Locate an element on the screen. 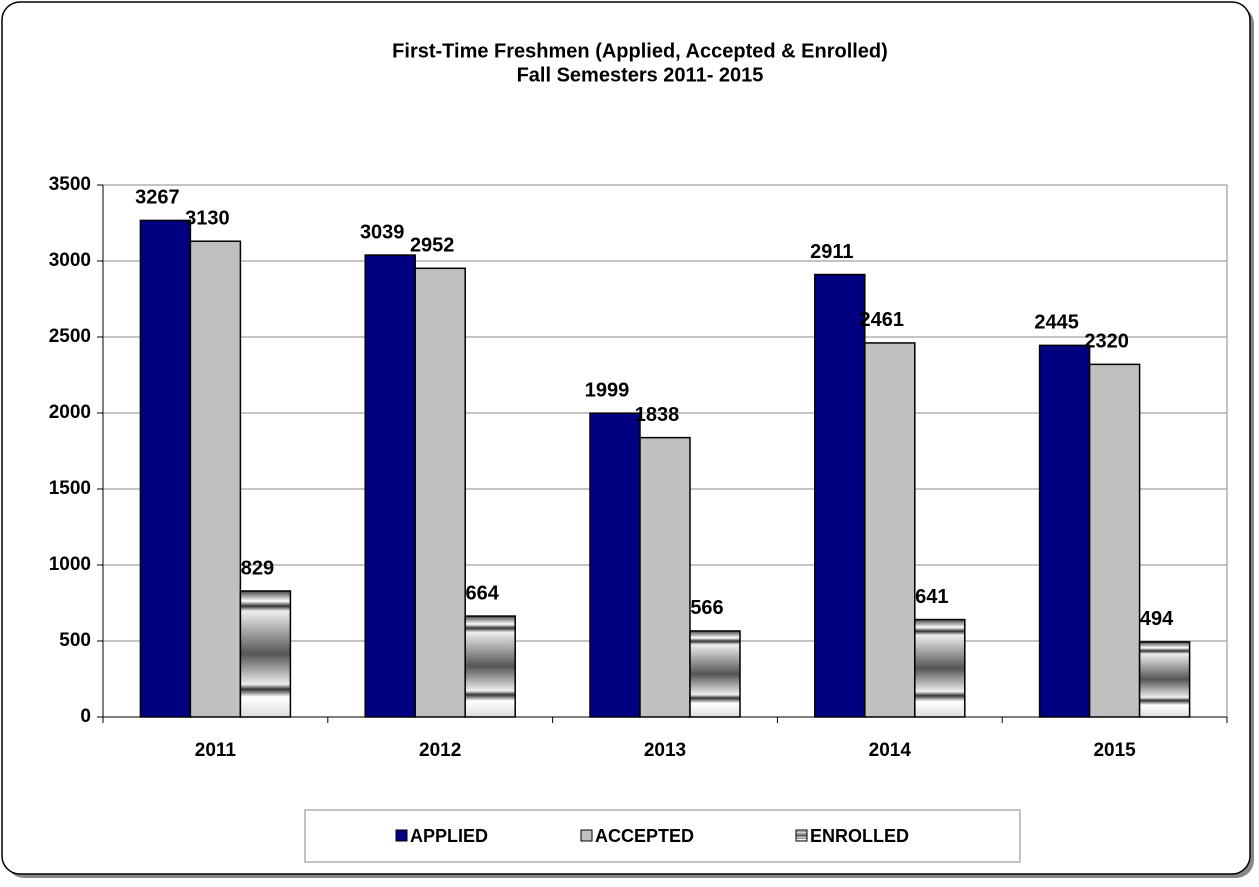 This screenshot has height=887, width=1259. legend-label: ACCEPTED is located at coordinates (644, 836).